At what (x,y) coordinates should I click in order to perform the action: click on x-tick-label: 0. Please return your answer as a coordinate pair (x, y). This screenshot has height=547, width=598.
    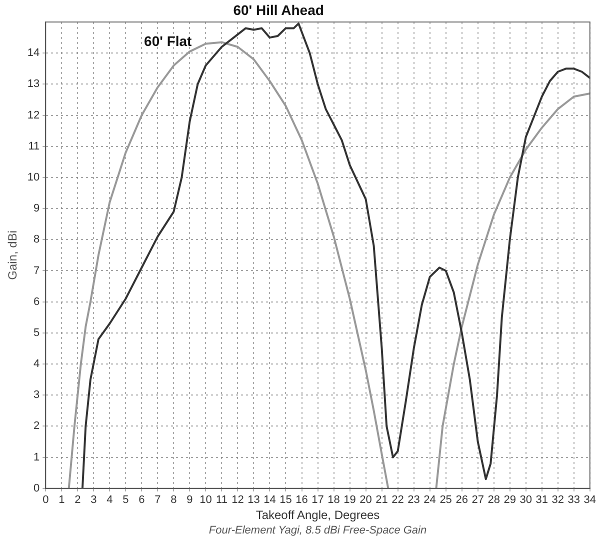
    Looking at the image, I should click on (45, 500).